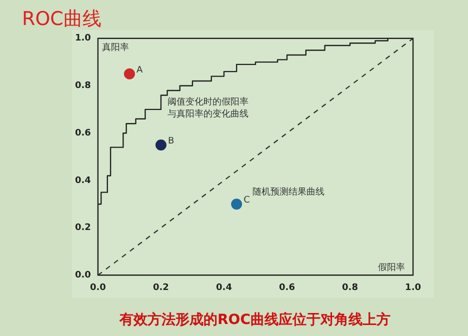 The width and height of the screenshot is (468, 336). What do you see at coordinates (82, 133) in the screenshot?
I see `y-tick-label: 0.6` at bounding box center [82, 133].